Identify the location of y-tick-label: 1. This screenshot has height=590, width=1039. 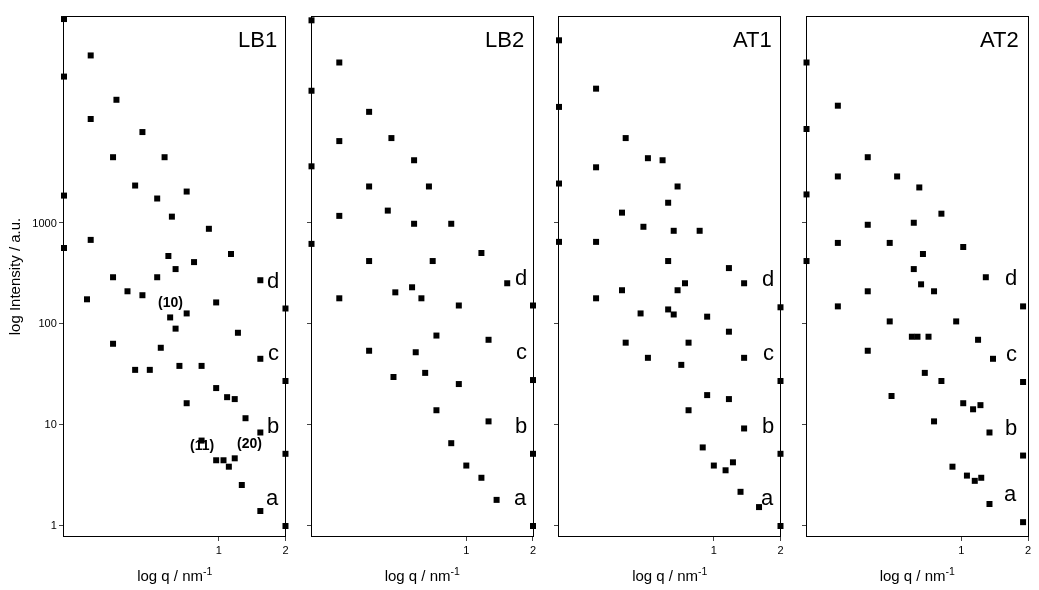
(53, 524).